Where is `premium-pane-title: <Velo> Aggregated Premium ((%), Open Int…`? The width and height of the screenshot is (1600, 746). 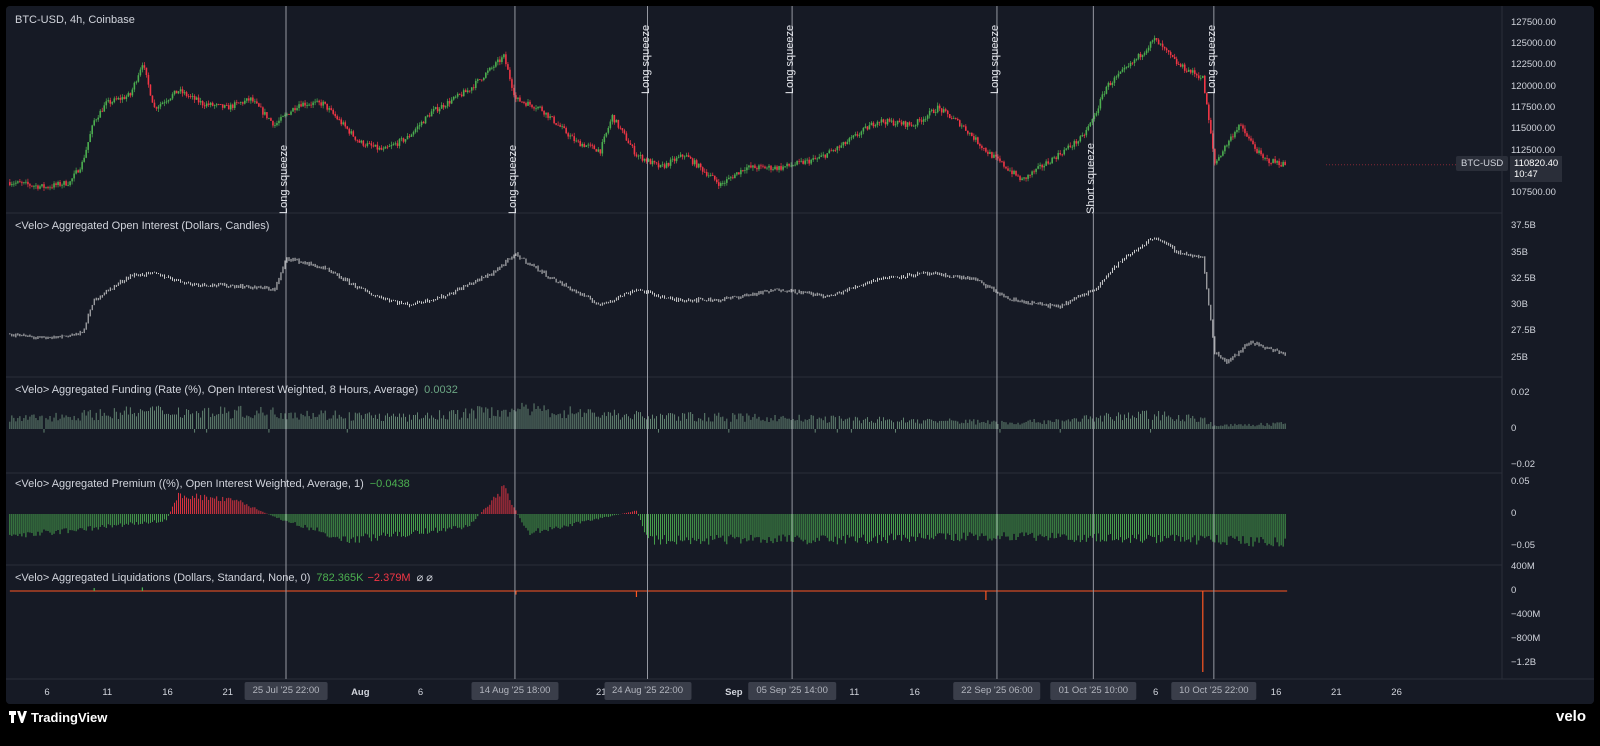 premium-pane-title: <Velo> Aggregated Premium ((%), Open Int… is located at coordinates (212, 484).